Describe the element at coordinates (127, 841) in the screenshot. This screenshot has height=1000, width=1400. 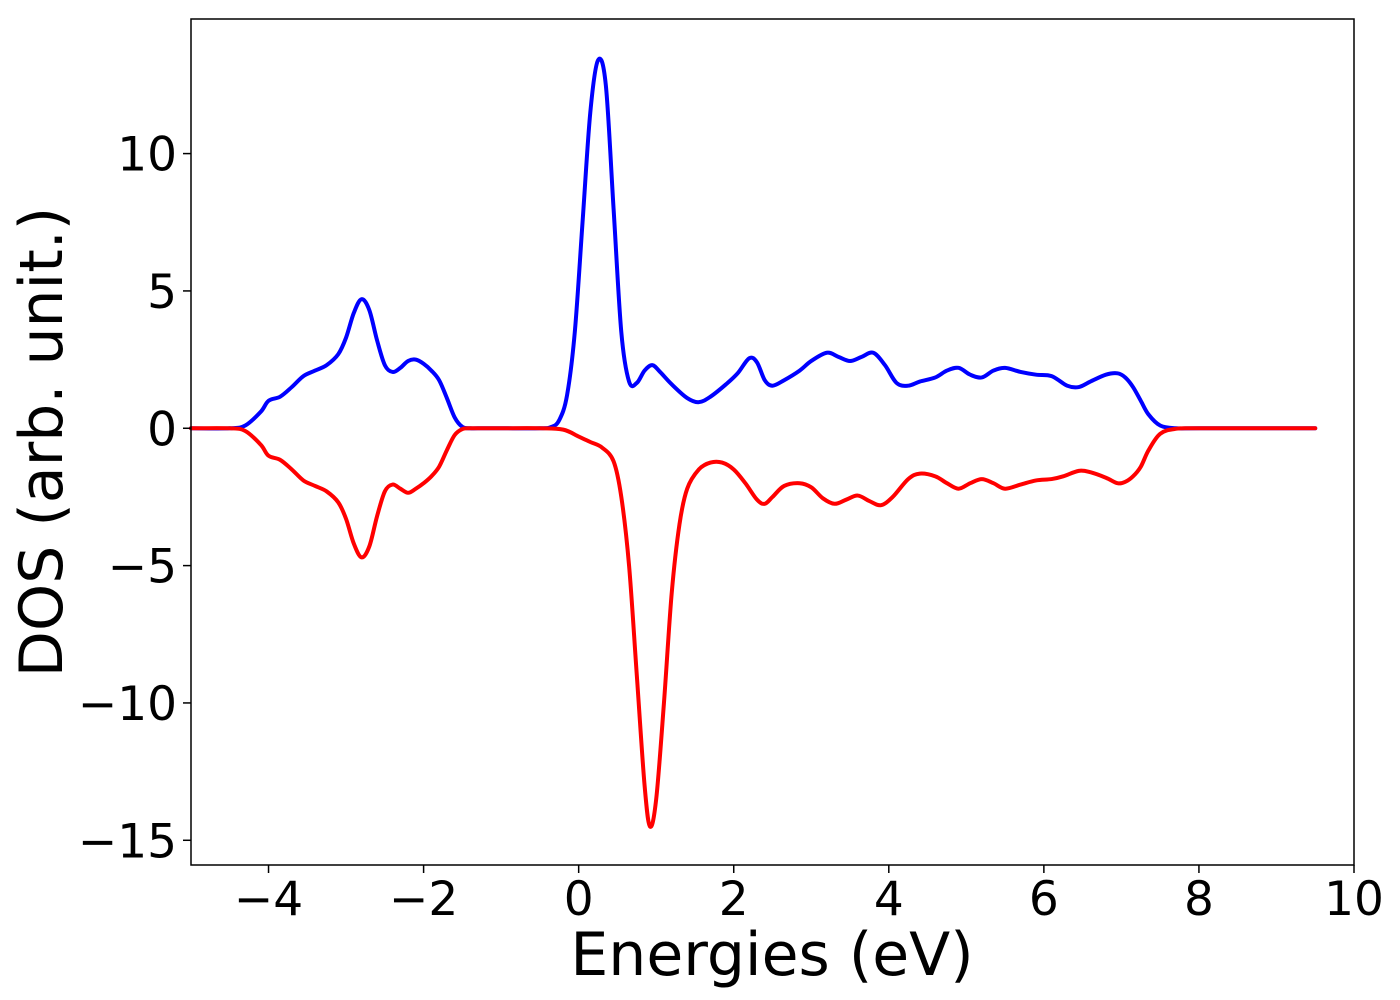
I see `y-tick-label: −15` at that location.